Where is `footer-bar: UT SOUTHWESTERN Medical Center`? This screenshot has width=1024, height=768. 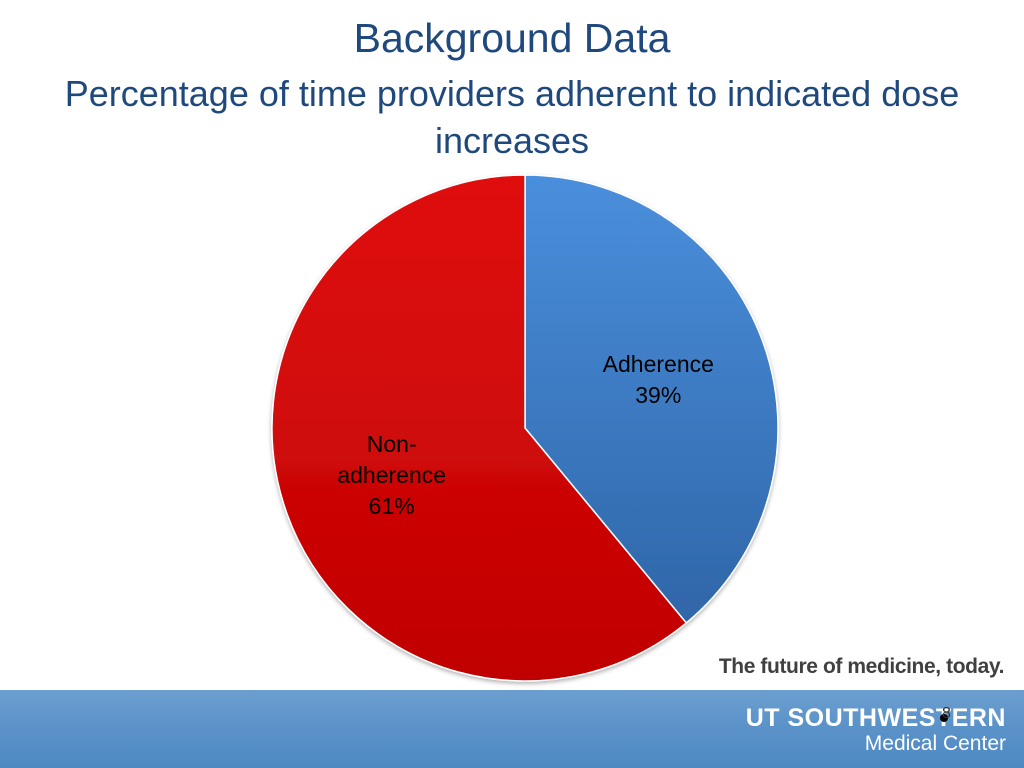 footer-bar: UT SOUTHWESTERN Medical Center is located at coordinates (512, 729).